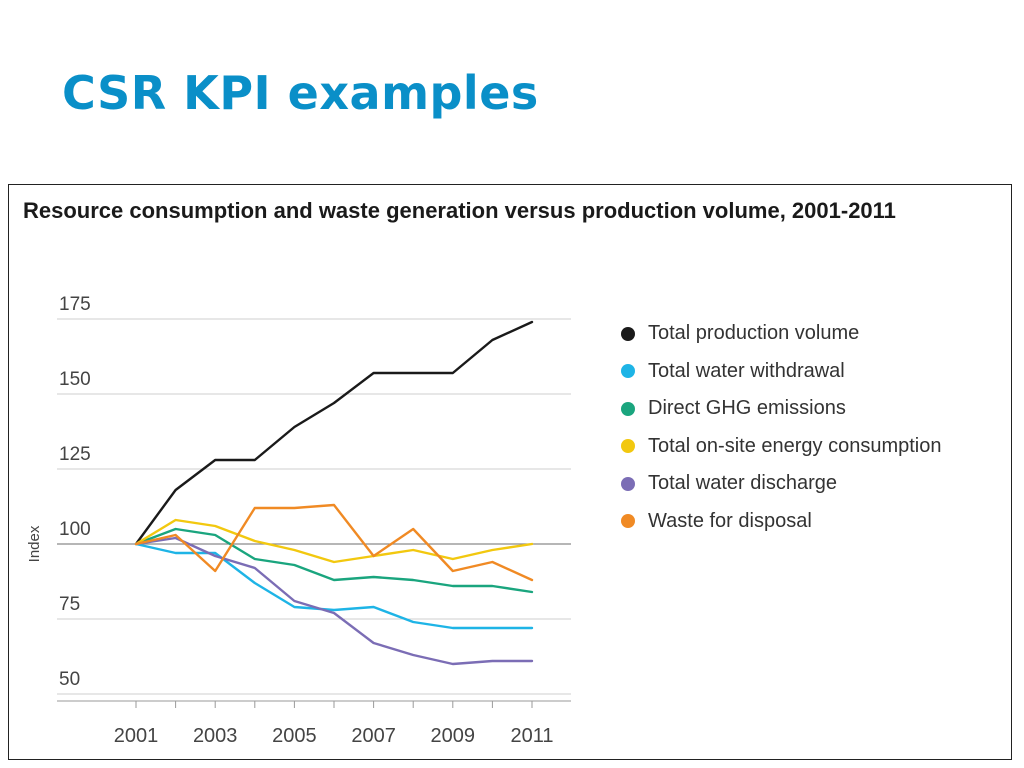  Describe the element at coordinates (34, 543) in the screenshot. I see `y-axis-label: Index` at that location.